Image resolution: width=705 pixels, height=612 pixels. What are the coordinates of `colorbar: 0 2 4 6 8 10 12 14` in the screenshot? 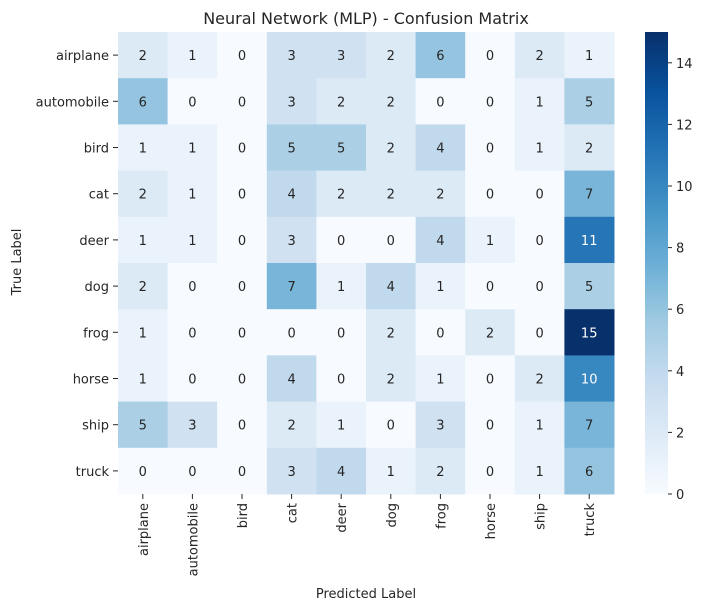 It's located at (669, 267).